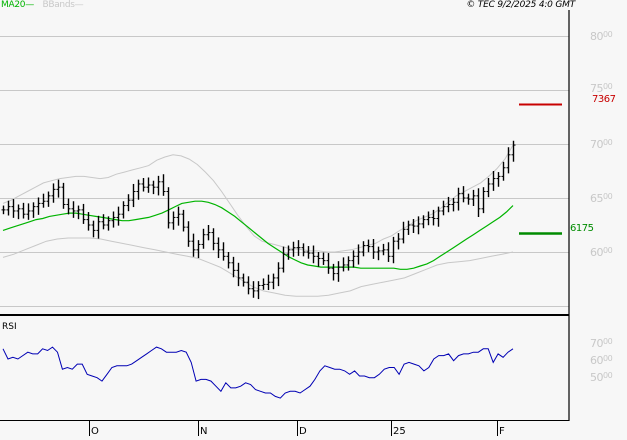 The height and width of the screenshot is (440, 627). I want to click on rsi-tick-70: 7000, so click(601, 343).